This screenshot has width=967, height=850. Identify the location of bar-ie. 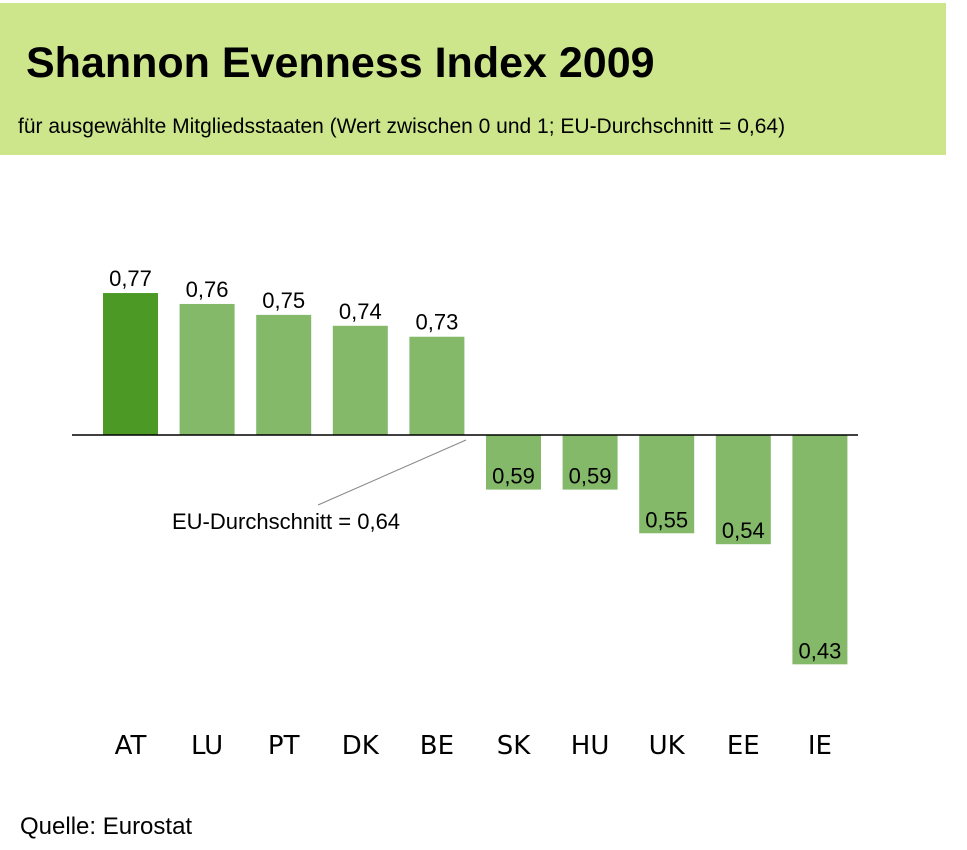
(820, 550).